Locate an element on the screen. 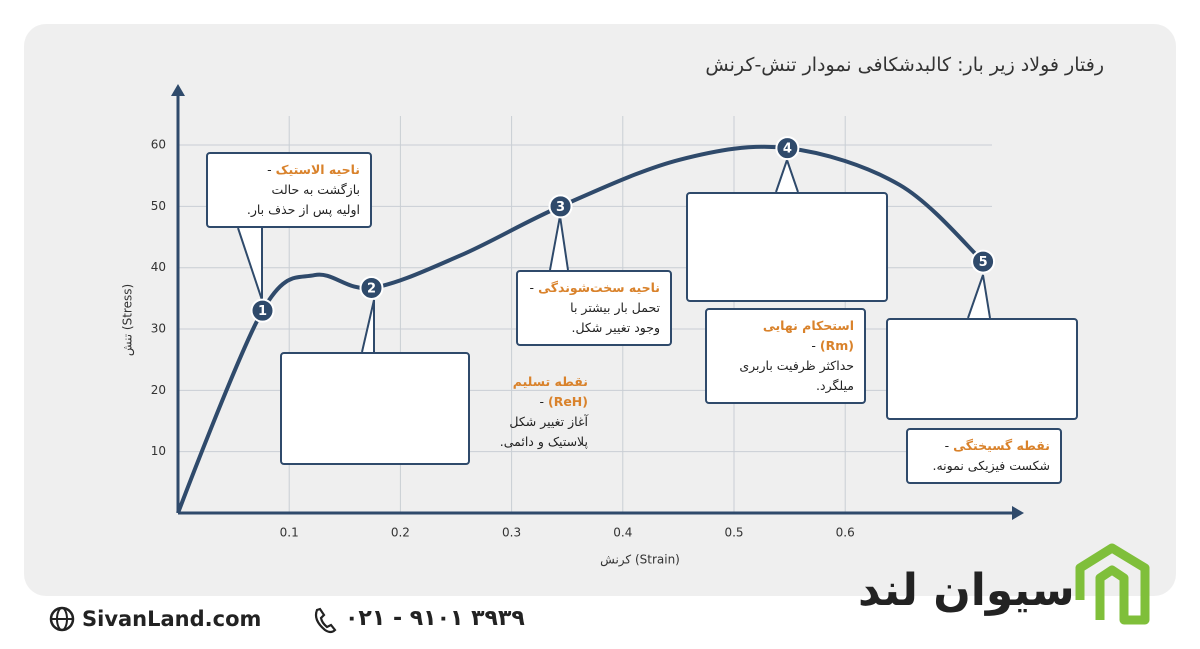 The width and height of the screenshot is (1200, 649). y-tick-label: 10 is located at coordinates (158, 451).